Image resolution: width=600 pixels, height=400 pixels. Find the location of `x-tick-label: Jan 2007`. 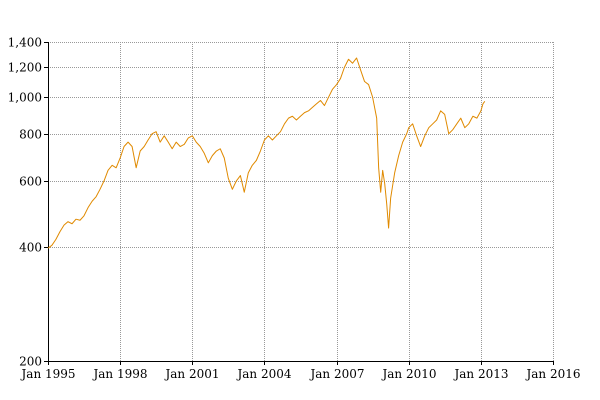

x-tick-label: Jan 2007 is located at coordinates (336, 374).